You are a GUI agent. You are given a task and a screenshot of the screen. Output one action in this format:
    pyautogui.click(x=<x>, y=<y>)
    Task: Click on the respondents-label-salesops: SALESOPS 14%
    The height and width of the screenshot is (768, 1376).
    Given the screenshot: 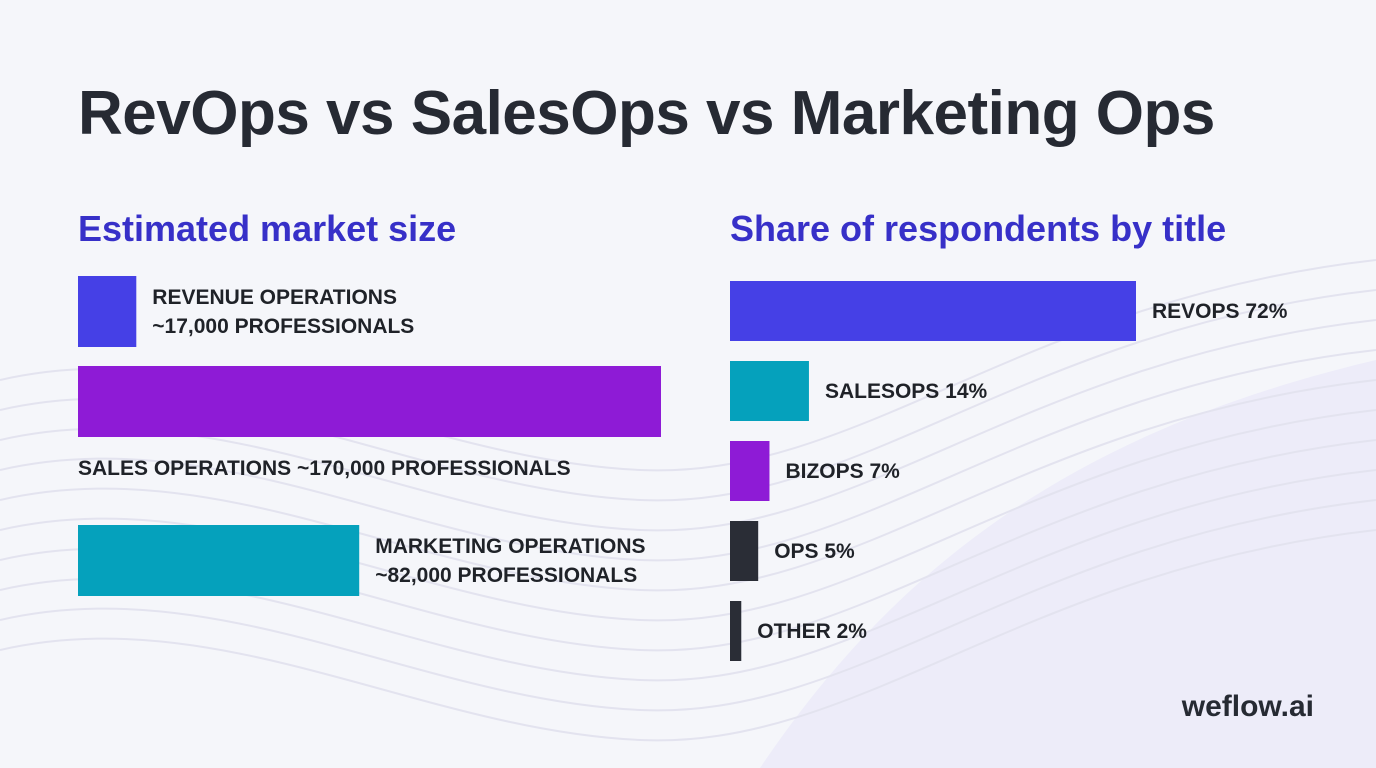 What is the action you would take?
    pyautogui.click(x=906, y=391)
    